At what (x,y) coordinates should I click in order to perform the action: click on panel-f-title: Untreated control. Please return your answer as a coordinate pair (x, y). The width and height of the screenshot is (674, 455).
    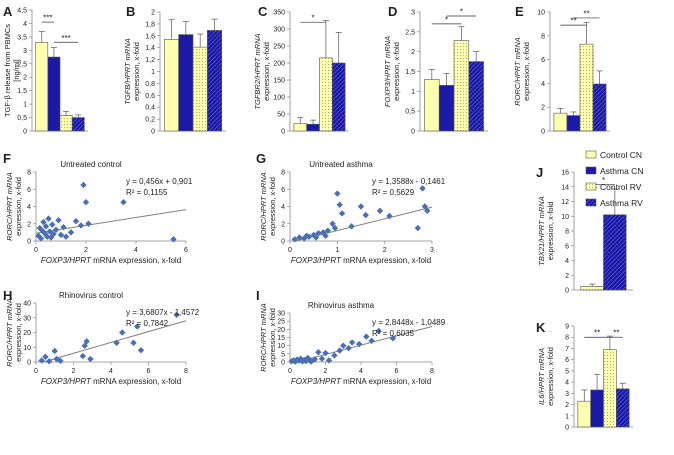
    Looking at the image, I should click on (91, 164).